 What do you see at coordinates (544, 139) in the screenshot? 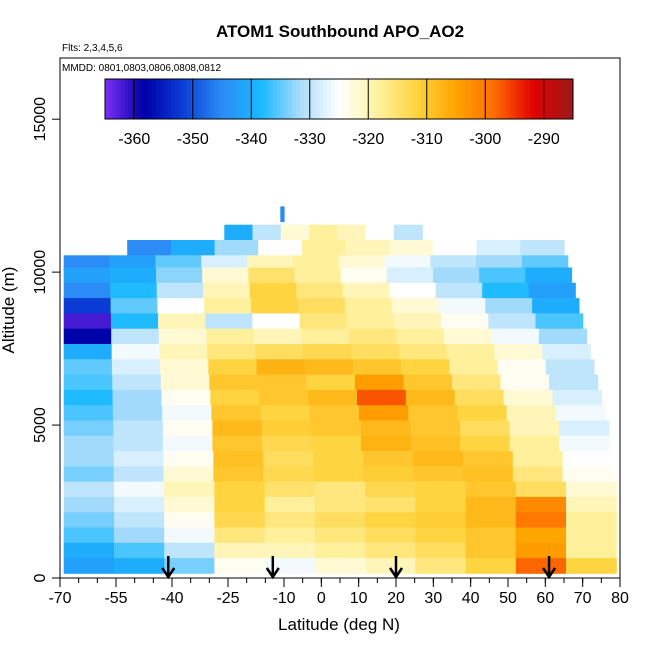
I see `colorbar-tick-label: -290` at bounding box center [544, 139].